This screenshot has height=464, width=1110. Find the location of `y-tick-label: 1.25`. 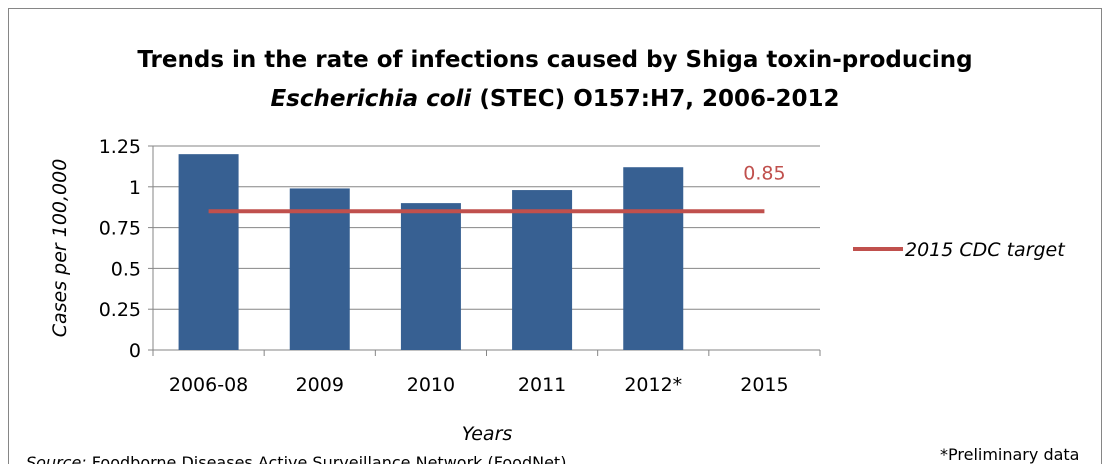

y-tick-label: 1.25 is located at coordinates (120, 147).